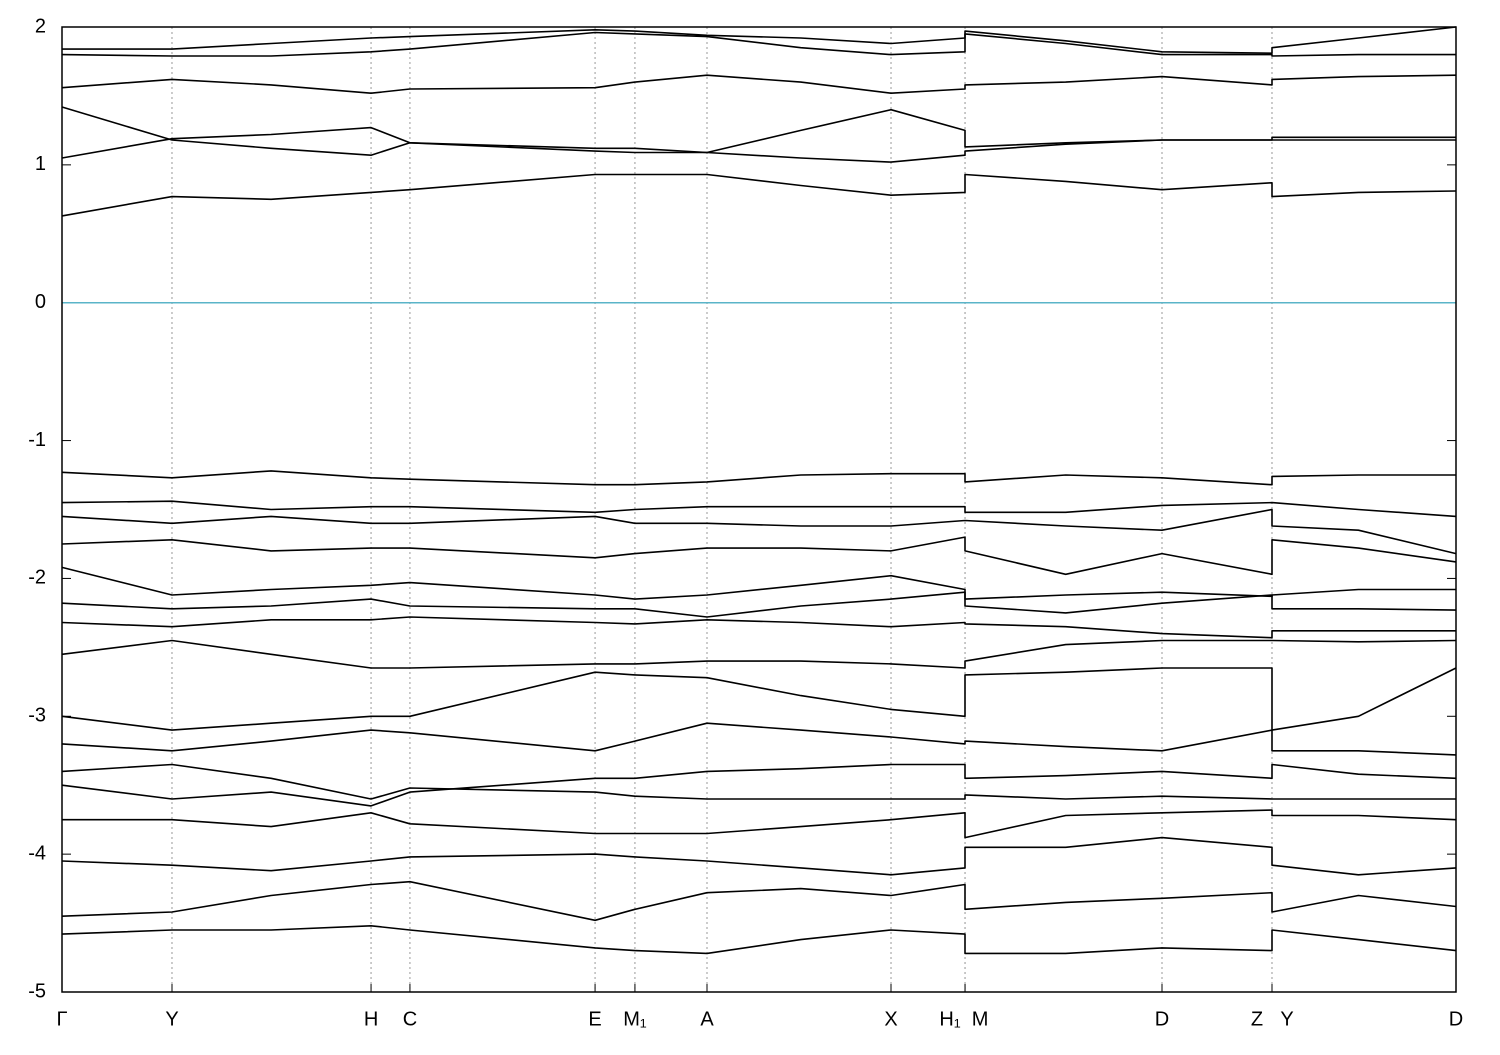 The width and height of the screenshot is (1500, 1055). Describe the element at coordinates (40, 302) in the screenshot. I see `y-tick-label: 0` at that location.